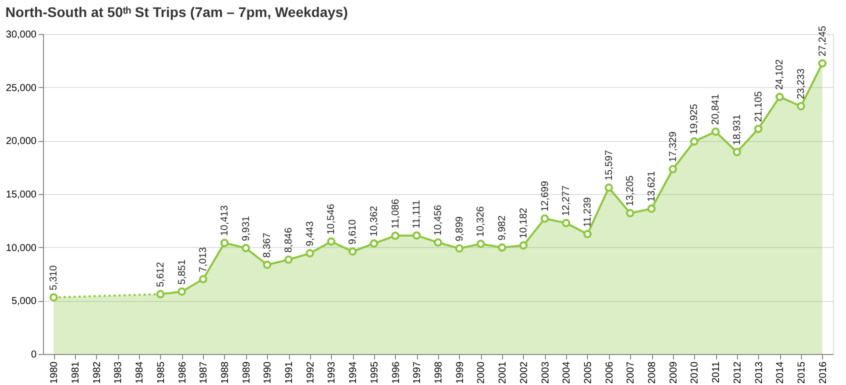 Image resolution: width=846 pixels, height=385 pixels. Describe the element at coordinates (460, 372) in the screenshot. I see `x-tick-label: 1999` at that location.